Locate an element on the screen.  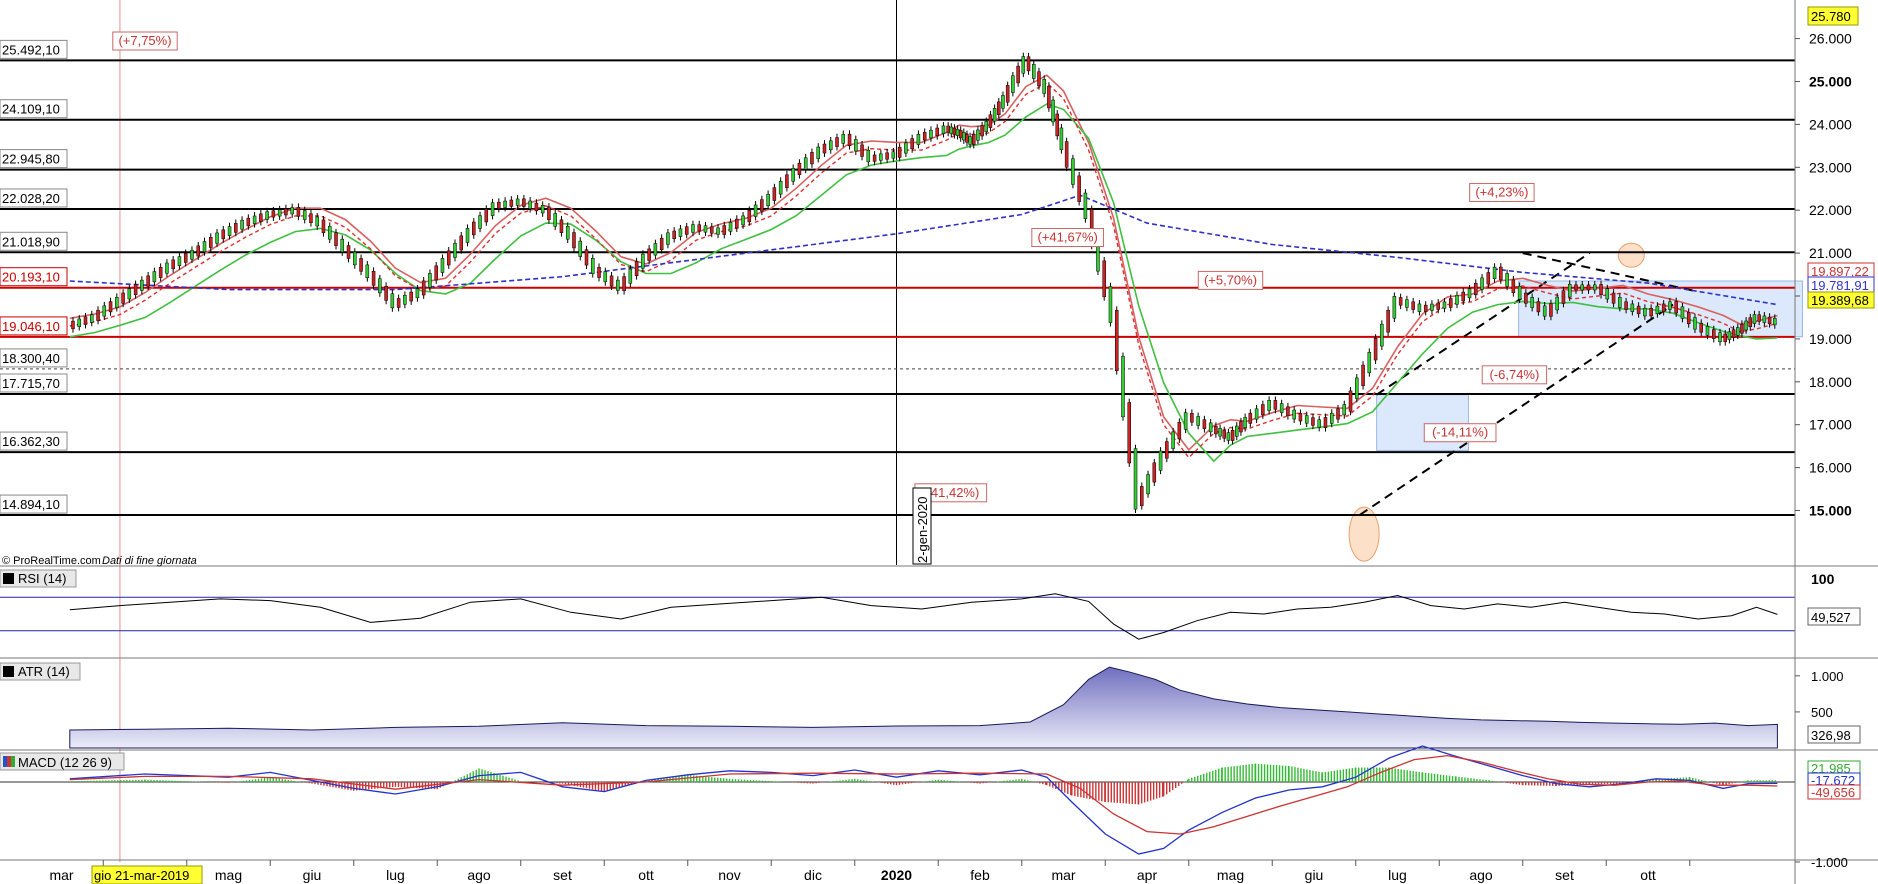
rsi-title: RSI (14) is located at coordinates (38, 578).